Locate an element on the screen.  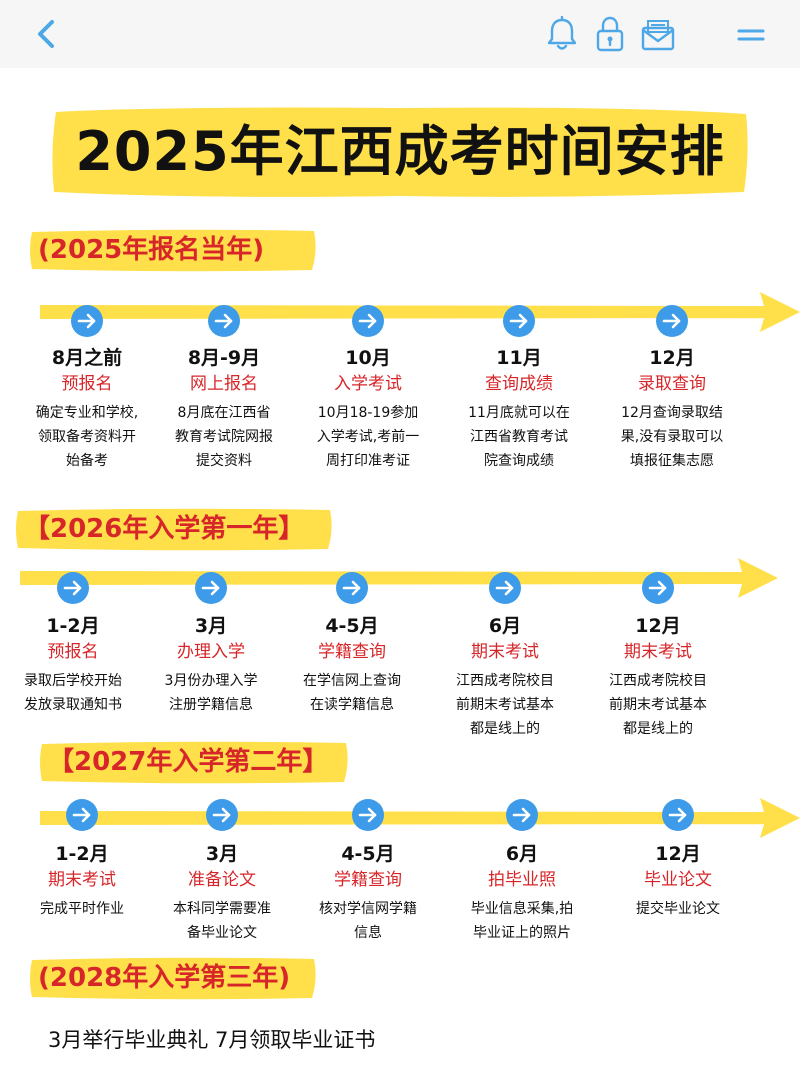
step-description-line: 录取后学校开始 is located at coordinates (73, 681).